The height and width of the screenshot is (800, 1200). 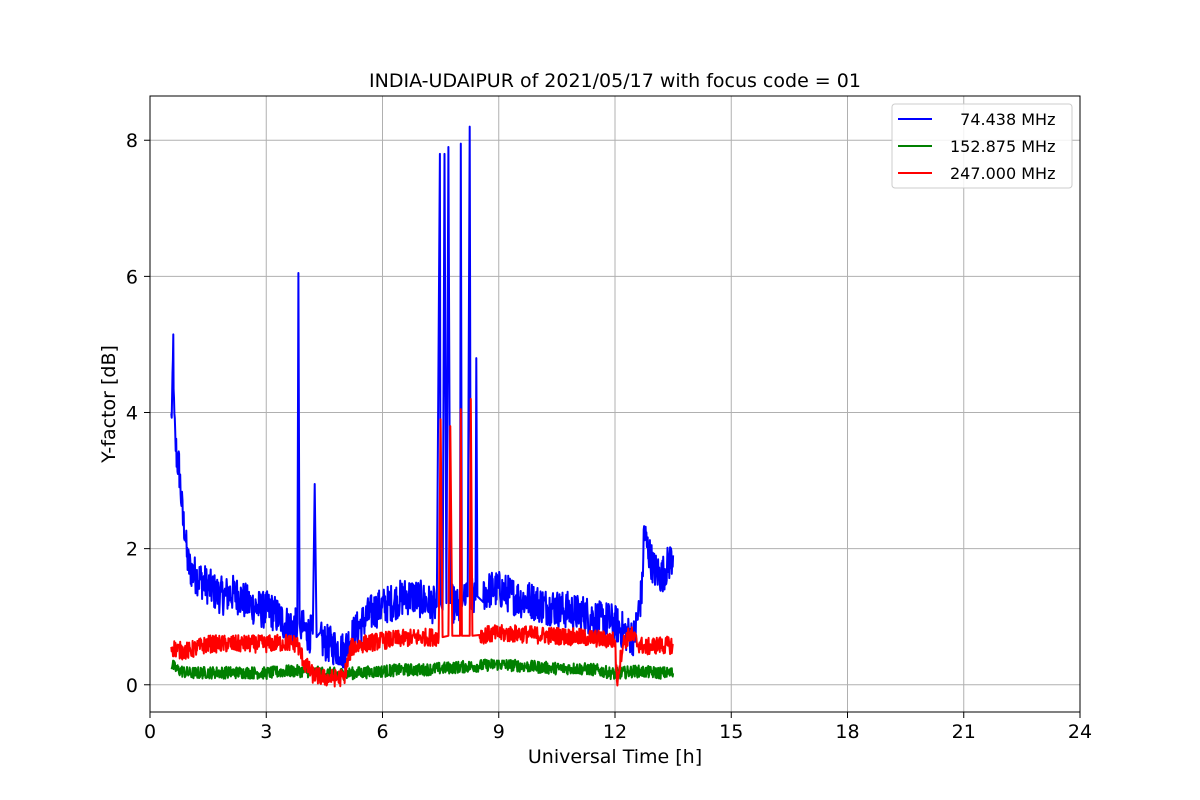 I want to click on legend-box, so click(x=982, y=146).